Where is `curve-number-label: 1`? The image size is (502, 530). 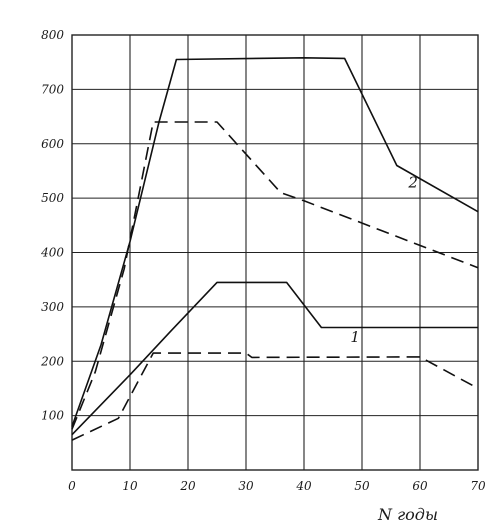
curve-number-label: 1 is located at coordinates (355, 337).